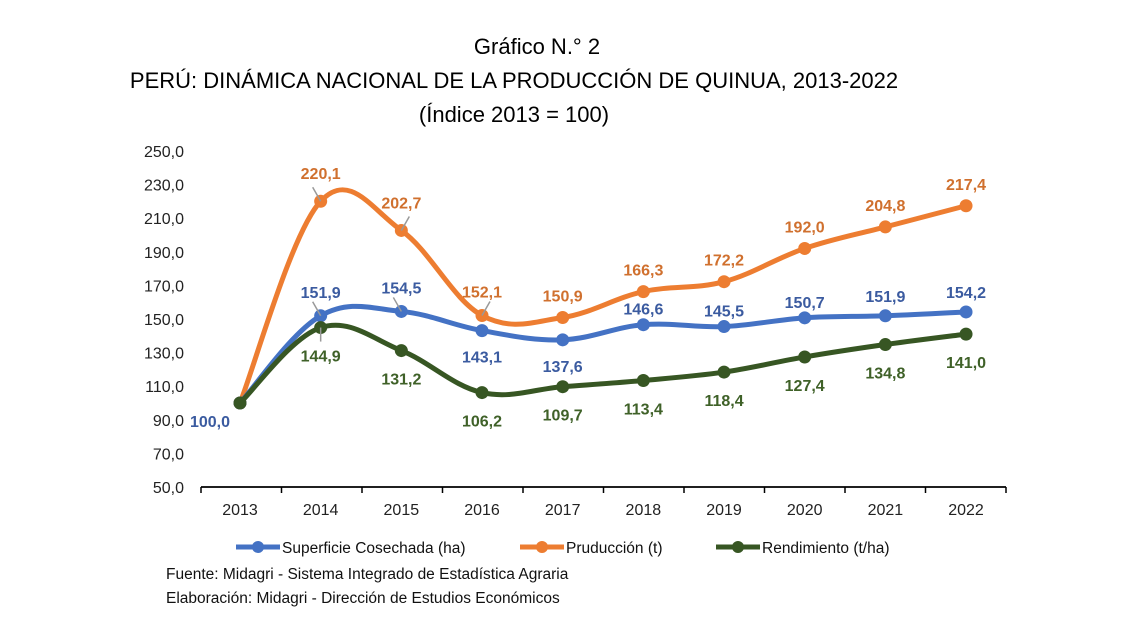  What do you see at coordinates (164, 253) in the screenshot?
I see `y-tick-label: 190,0` at bounding box center [164, 253].